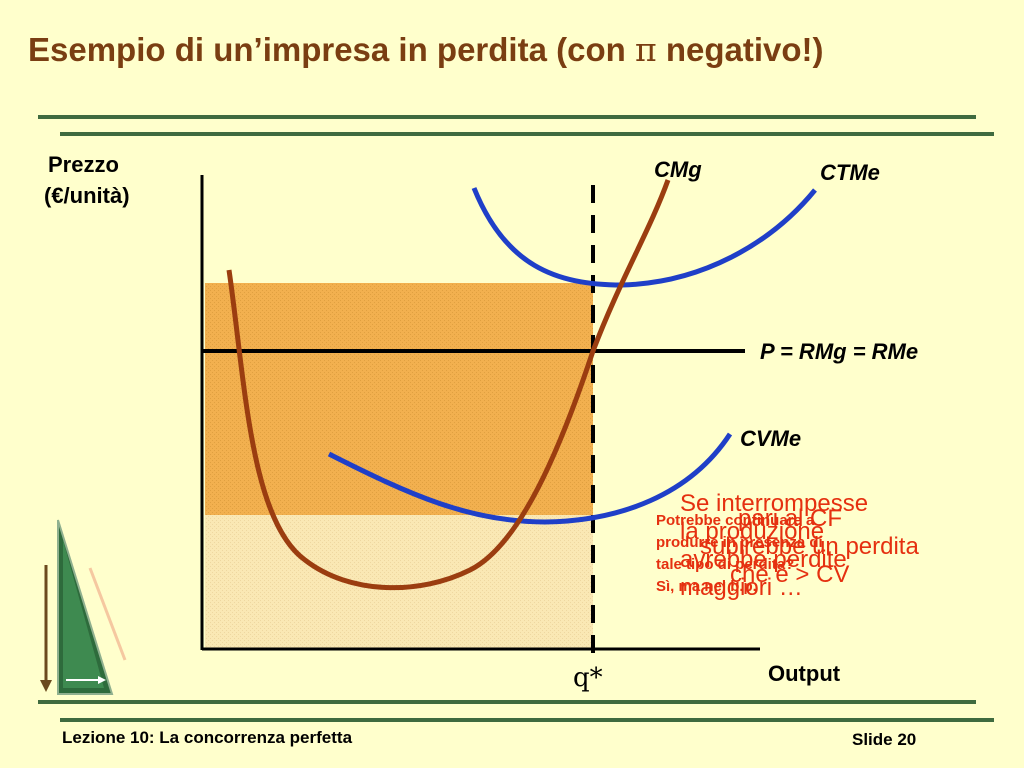 This screenshot has width=1024, height=768. What do you see at coordinates (83, 614) in the screenshot?
I see `decorative-triangle-shade` at bounding box center [83, 614].